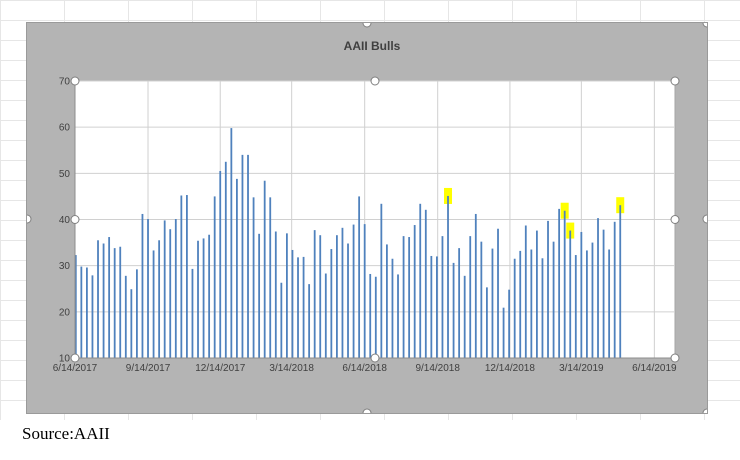 This screenshot has width=740, height=460. Describe the element at coordinates (65, 312) in the screenshot. I see `y-tick-label: 20` at that location.